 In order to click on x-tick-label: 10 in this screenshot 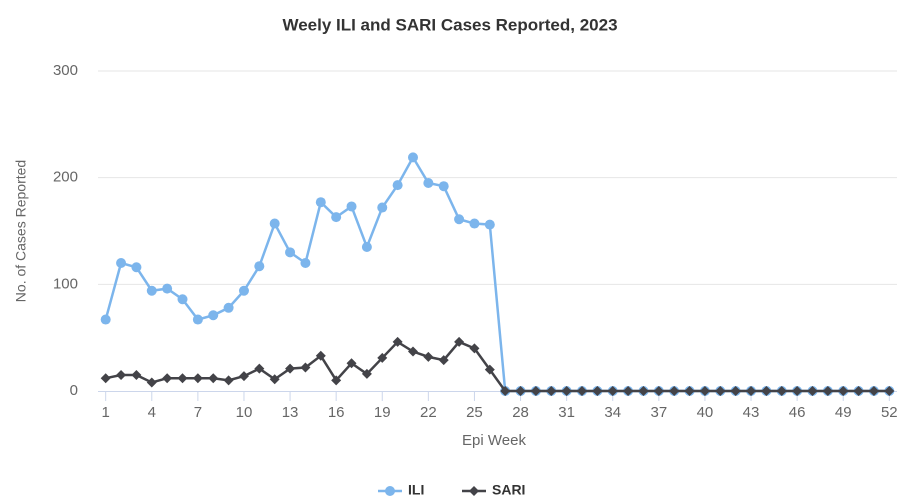, I will do `click(244, 412)`.